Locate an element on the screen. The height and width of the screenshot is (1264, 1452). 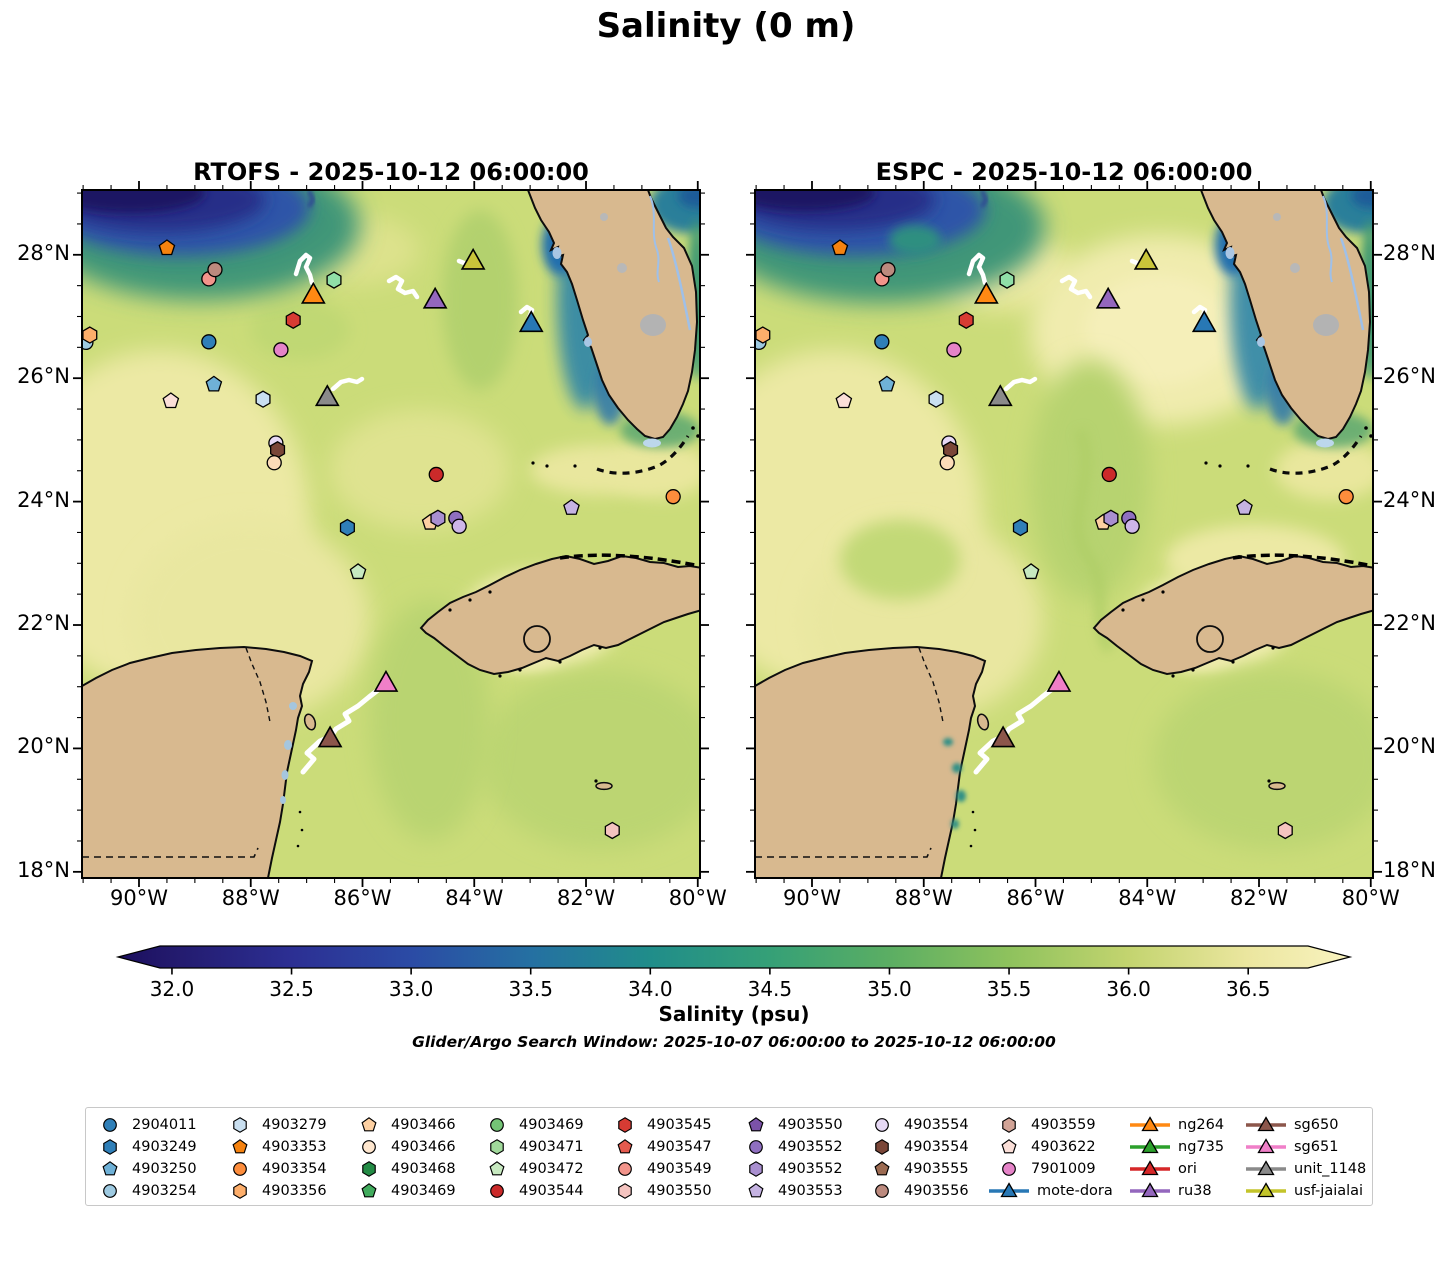
legend-label-4903556: 4903556 is located at coordinates (936, 1191).